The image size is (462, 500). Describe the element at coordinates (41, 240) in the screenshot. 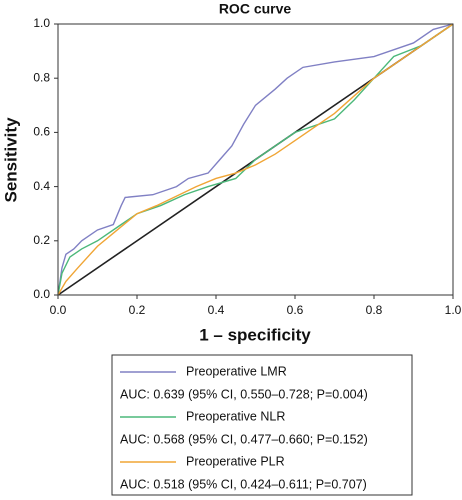

I see `y-tick-label: 0.2` at that location.